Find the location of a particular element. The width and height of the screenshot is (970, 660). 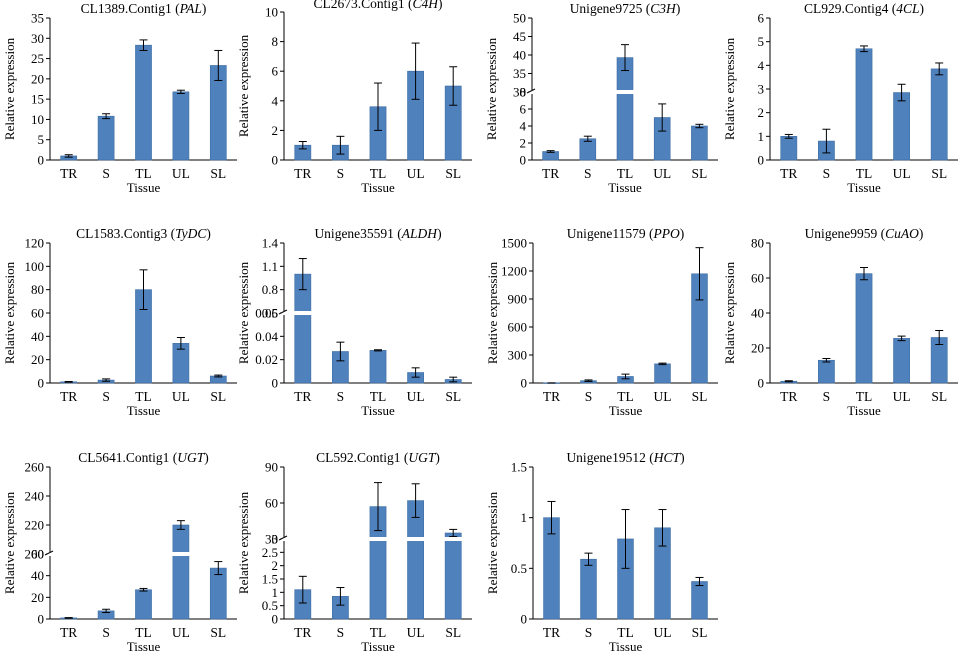

y-tick-label: 1.4 is located at coordinates (270, 243).